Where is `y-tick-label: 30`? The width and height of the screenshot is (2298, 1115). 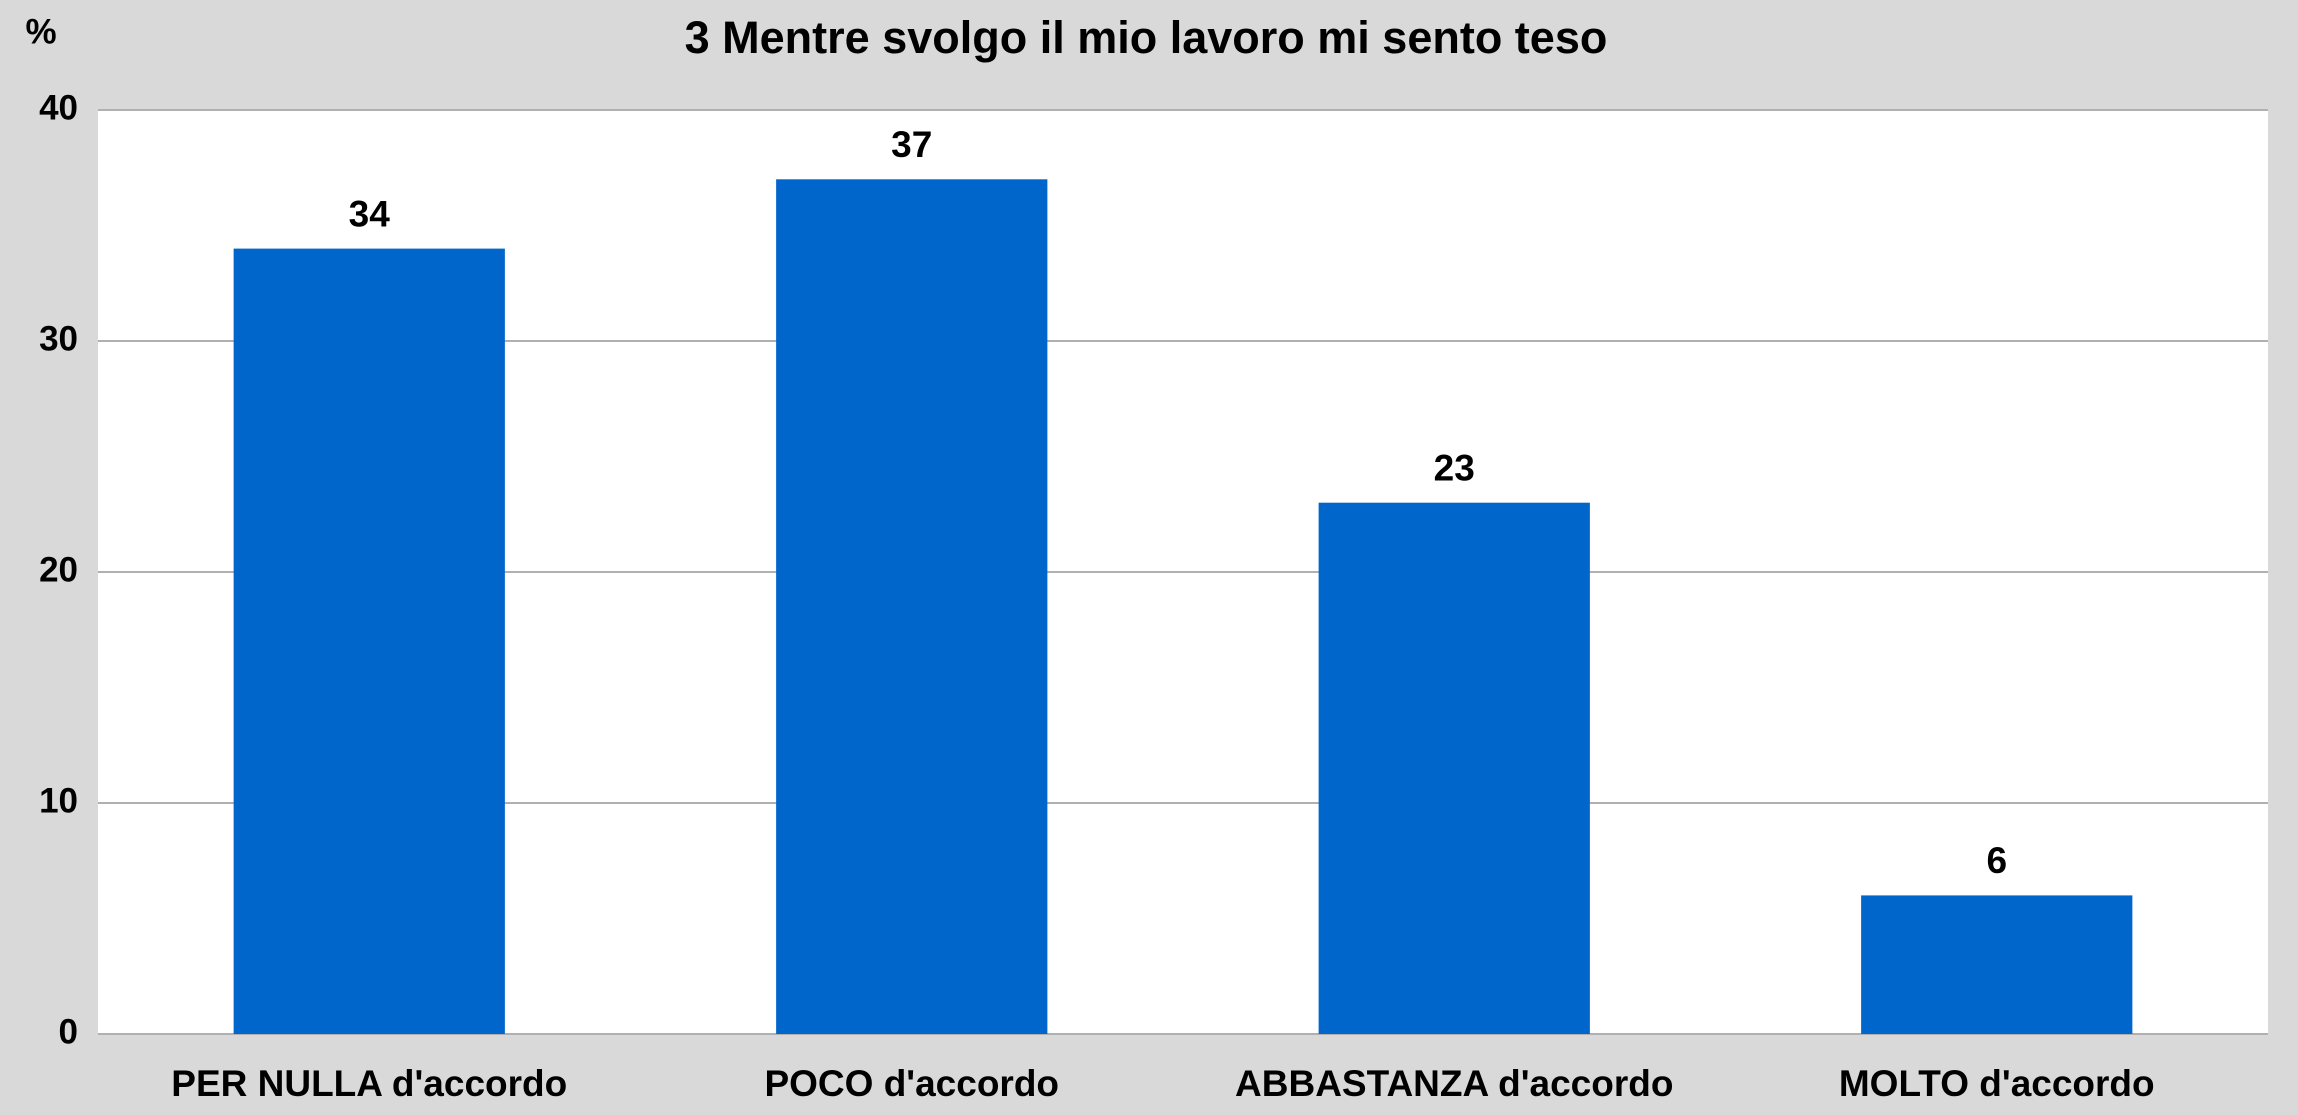
y-tick-label: 30 is located at coordinates (58, 338).